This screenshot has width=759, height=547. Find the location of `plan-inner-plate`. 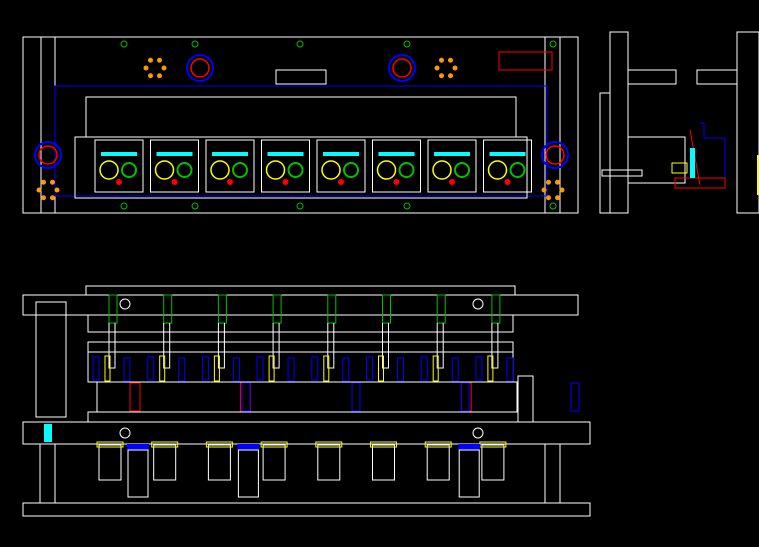

plan-inner-plate is located at coordinates (301, 117).